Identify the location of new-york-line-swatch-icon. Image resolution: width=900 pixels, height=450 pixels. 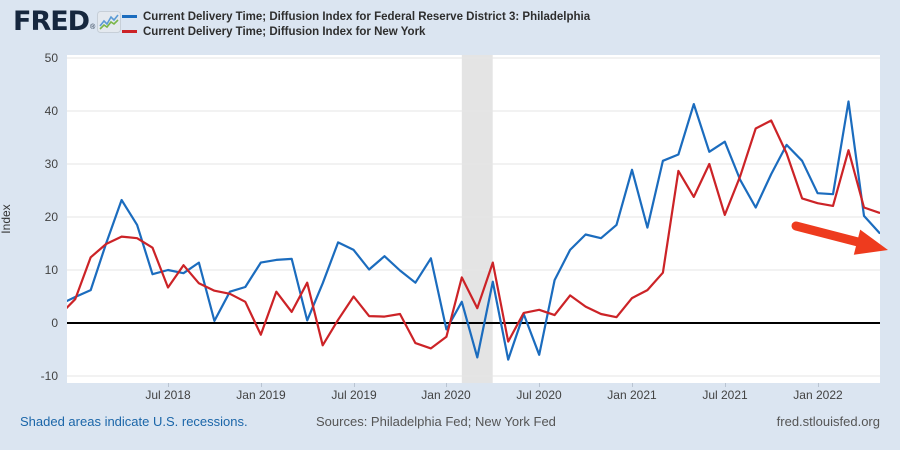
(129, 31).